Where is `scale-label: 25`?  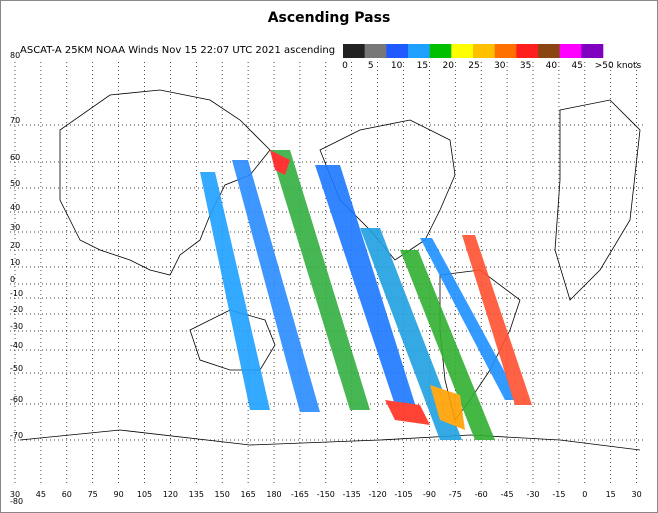
scale-label: 25 is located at coordinates (473, 66).